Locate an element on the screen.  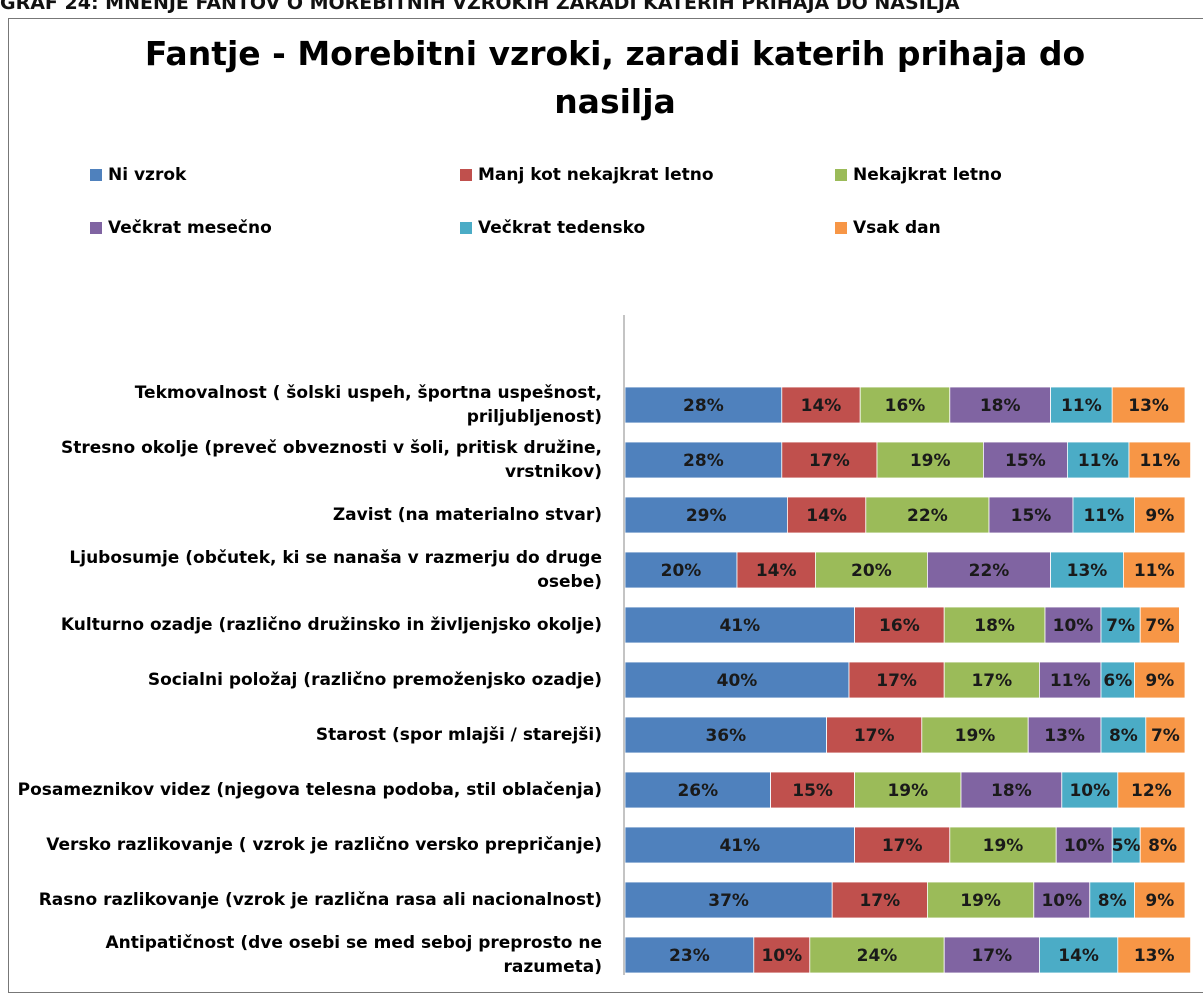
data-label: 23% is located at coordinates (689, 956).